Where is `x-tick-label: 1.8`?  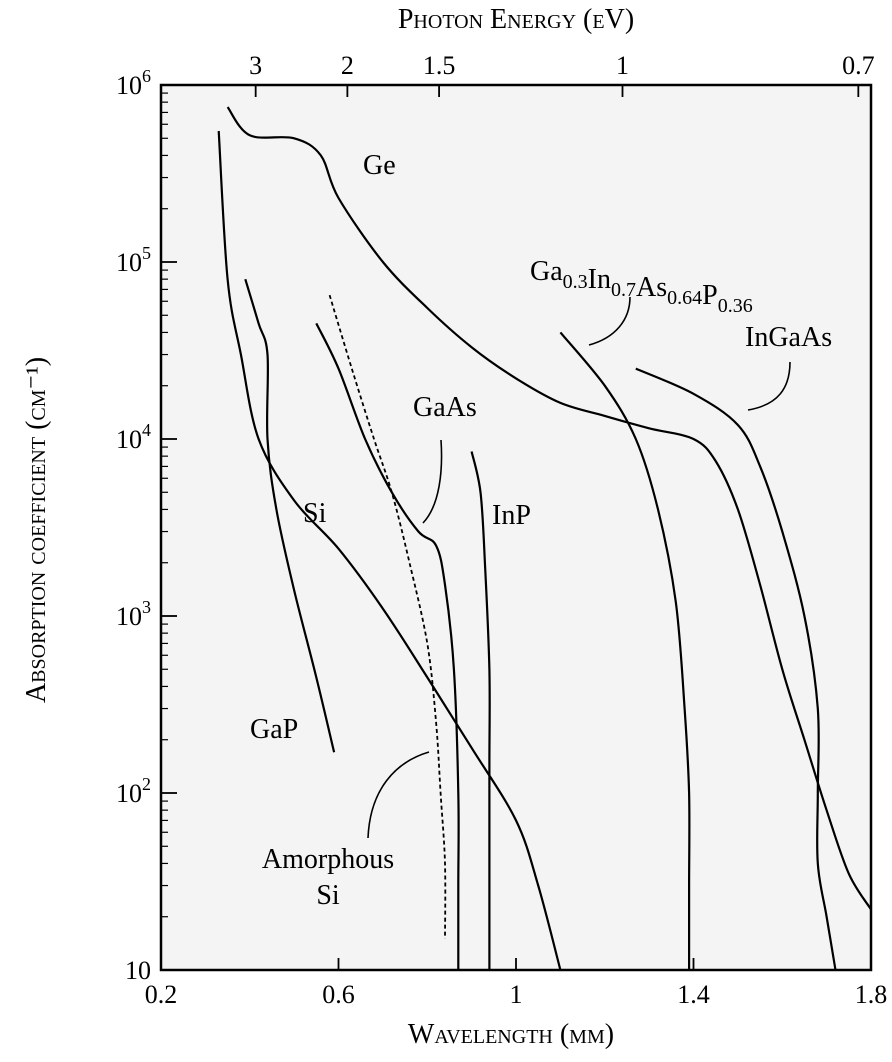 x-tick-label: 1.8 is located at coordinates (871, 994).